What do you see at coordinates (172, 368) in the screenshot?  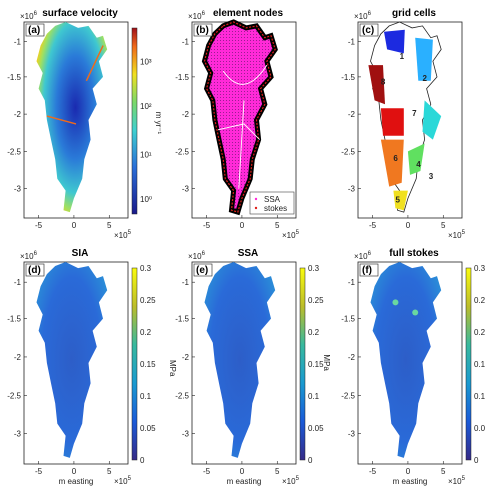 I see `colorbar-label-d: MPa` at bounding box center [172, 368].